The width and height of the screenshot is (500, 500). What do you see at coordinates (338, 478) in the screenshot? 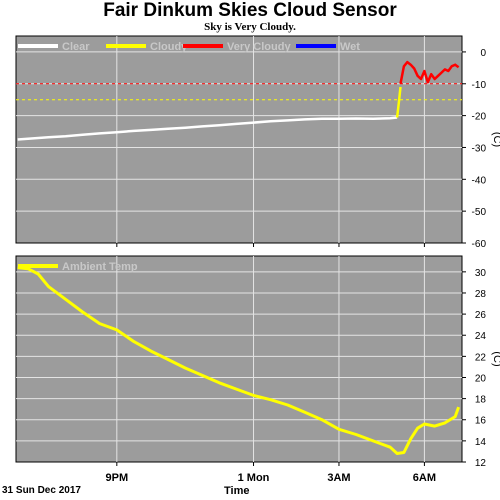
I see `x-tick-label: 3AM` at bounding box center [338, 478].